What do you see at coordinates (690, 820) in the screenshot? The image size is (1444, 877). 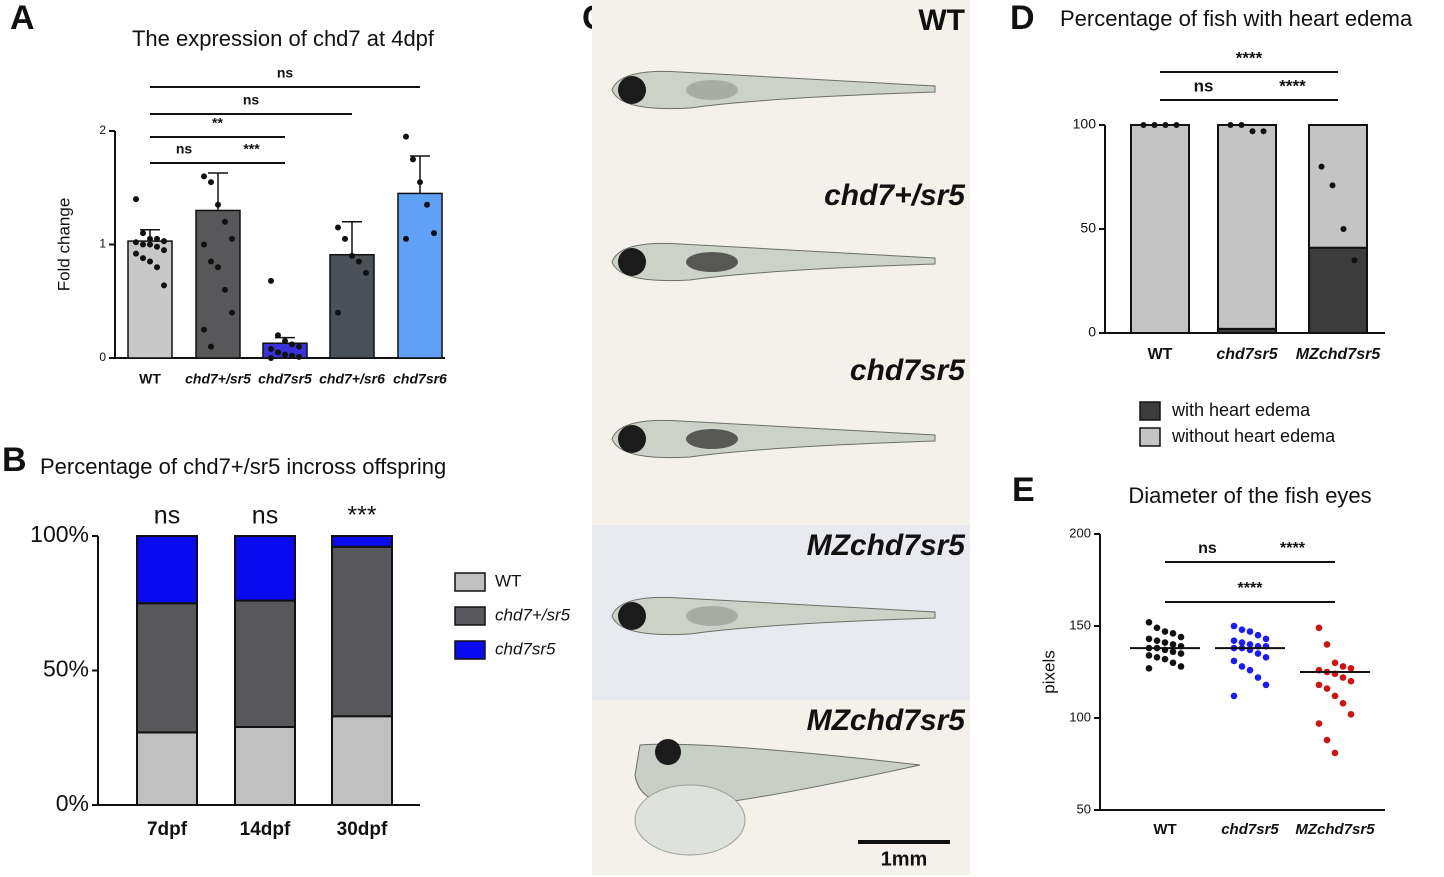 I see `edema` at bounding box center [690, 820].